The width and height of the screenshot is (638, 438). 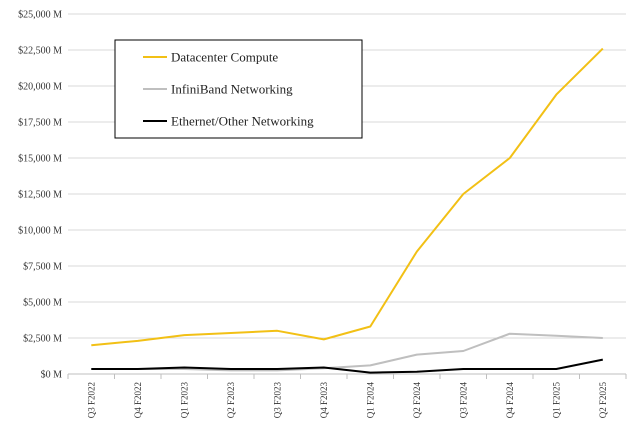 I want to click on x-tick-label: Q1 F2025, so click(x=556, y=400).